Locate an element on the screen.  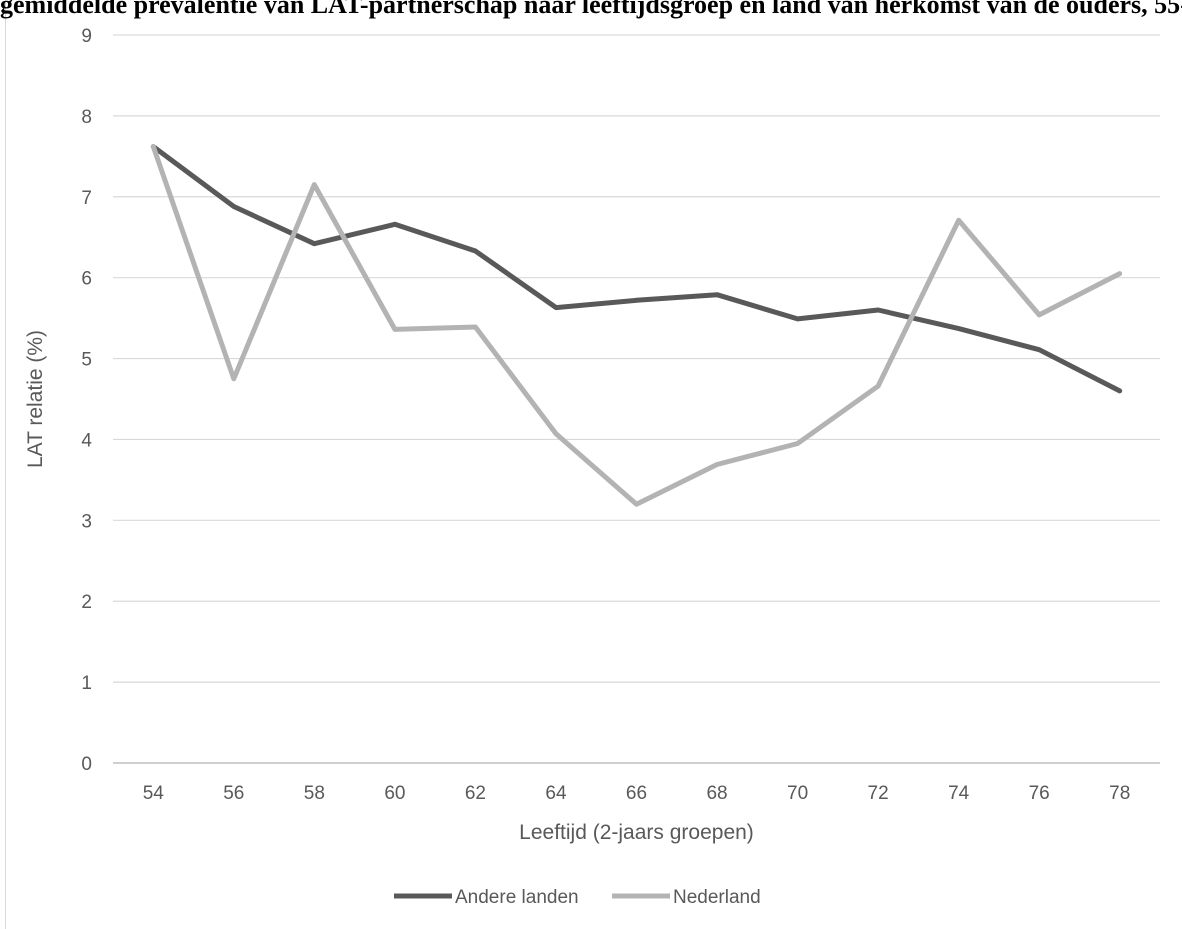
y-tick-label: 9 is located at coordinates (86, 36).